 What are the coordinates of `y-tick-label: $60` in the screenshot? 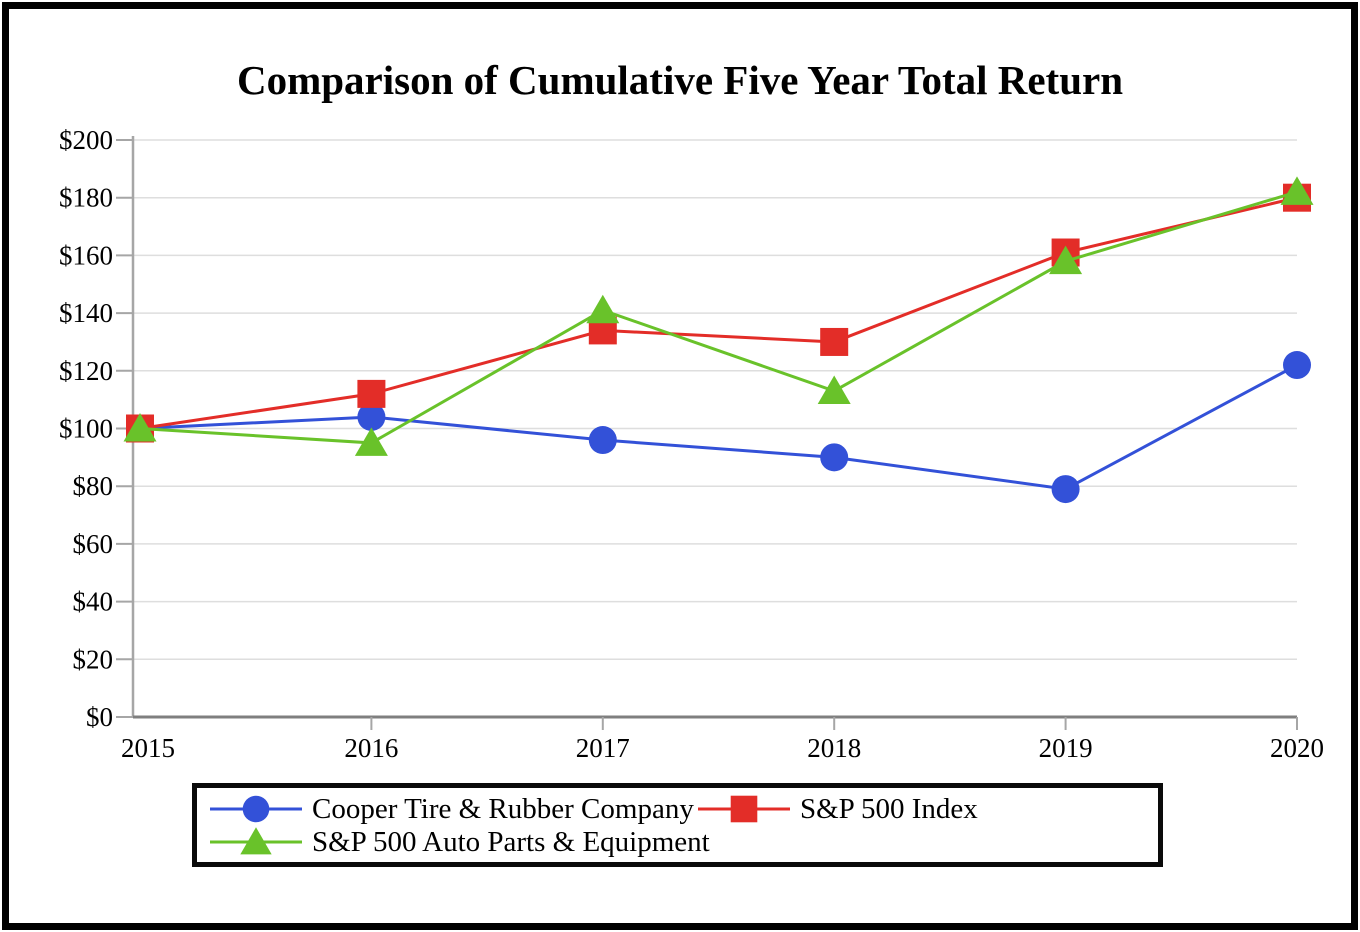 It's located at (93, 544).